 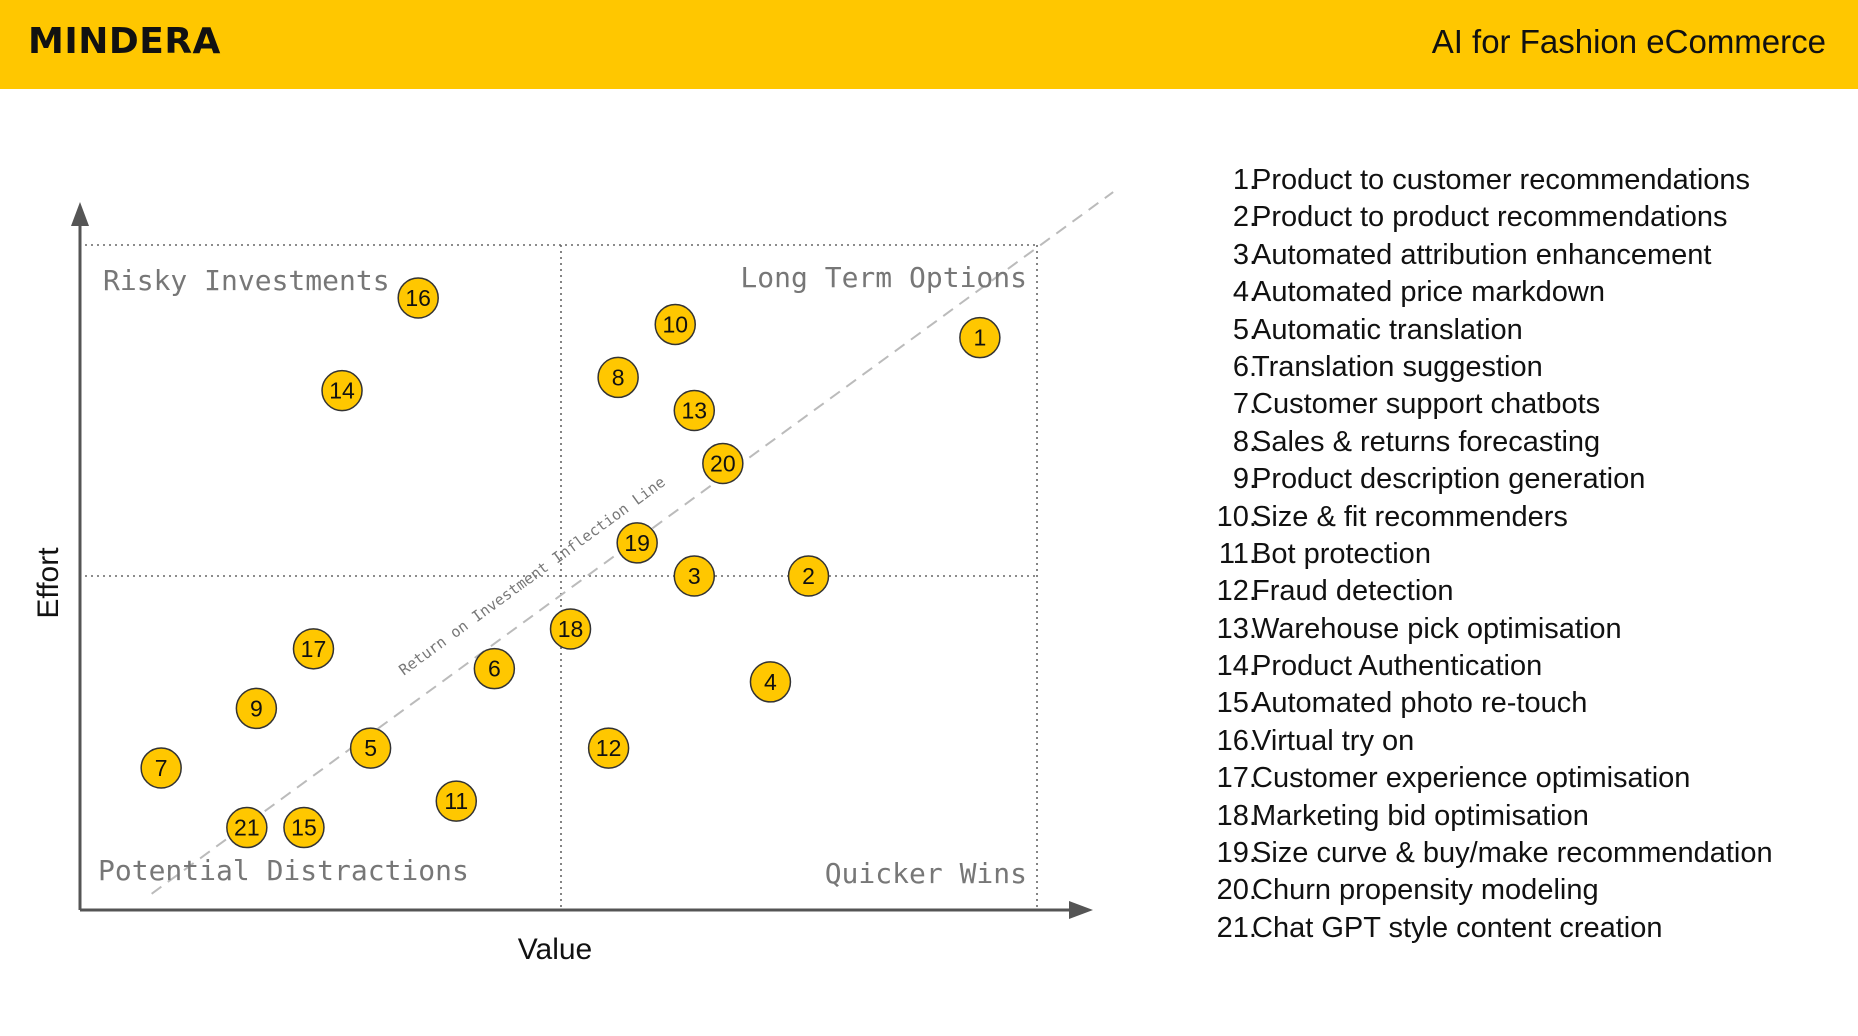 I want to click on legend-item-label: Virtual try on, so click(x=1333, y=740).